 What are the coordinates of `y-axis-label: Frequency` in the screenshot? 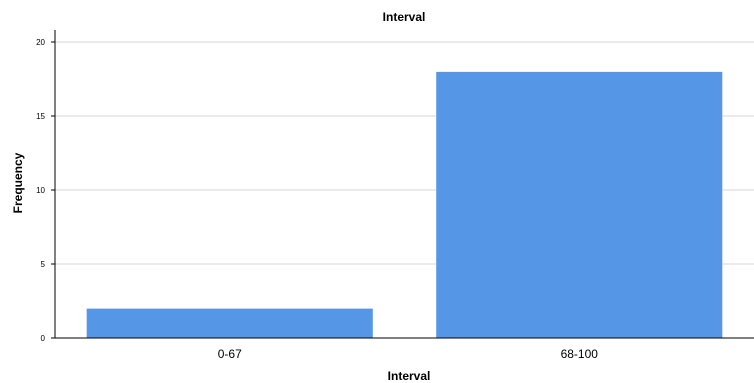 It's located at (18, 182).